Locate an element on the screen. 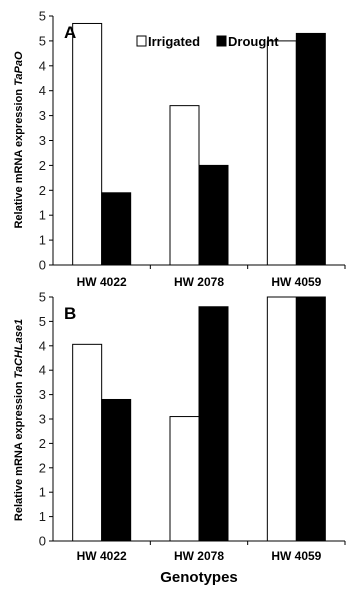 Image resolution: width=357 pixels, height=590 pixels. y-axis-label: Relative mRNA expression TaPaO is located at coordinates (19, 140).